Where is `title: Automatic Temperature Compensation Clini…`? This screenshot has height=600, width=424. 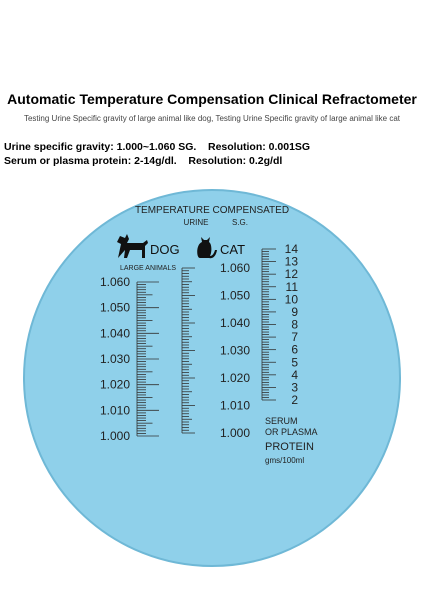
title: Automatic Temperature Compensation Clini… is located at coordinates (212, 99).